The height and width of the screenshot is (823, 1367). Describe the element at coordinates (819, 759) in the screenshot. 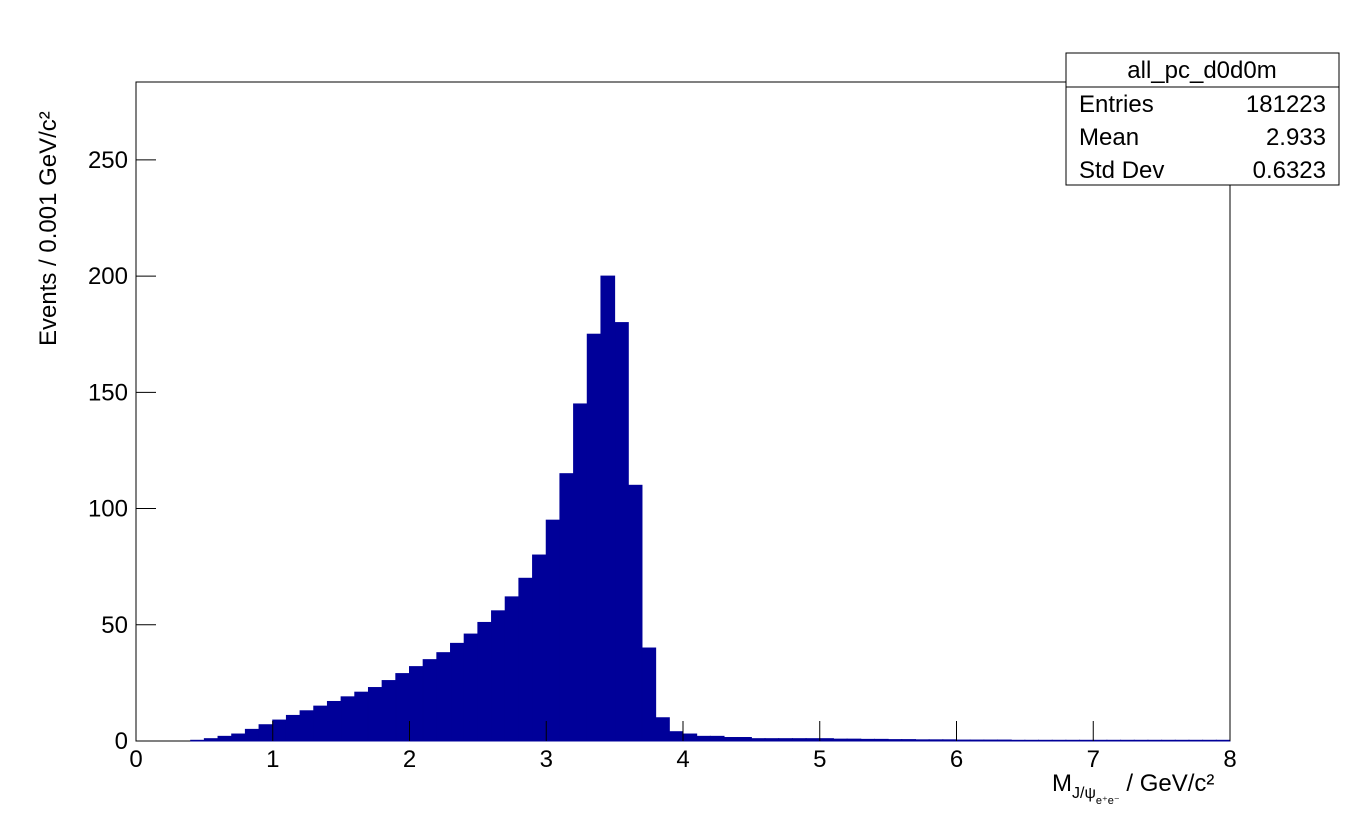

I see `x-tick-label: 5` at that location.